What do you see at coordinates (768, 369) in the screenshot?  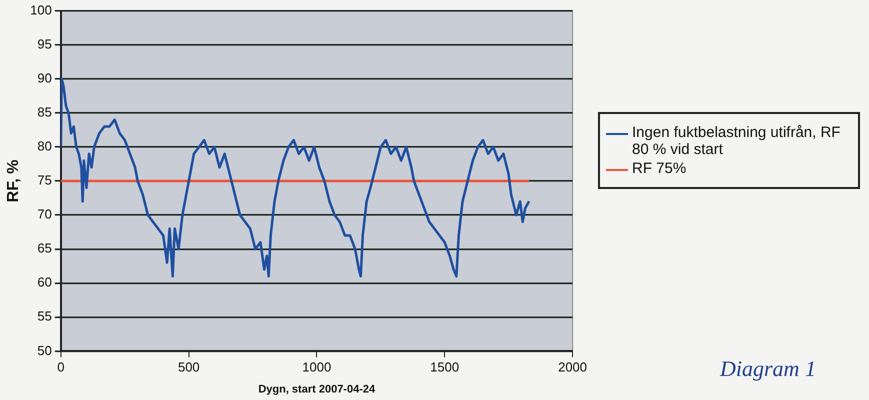 I see `text: Diagram 1` at bounding box center [768, 369].